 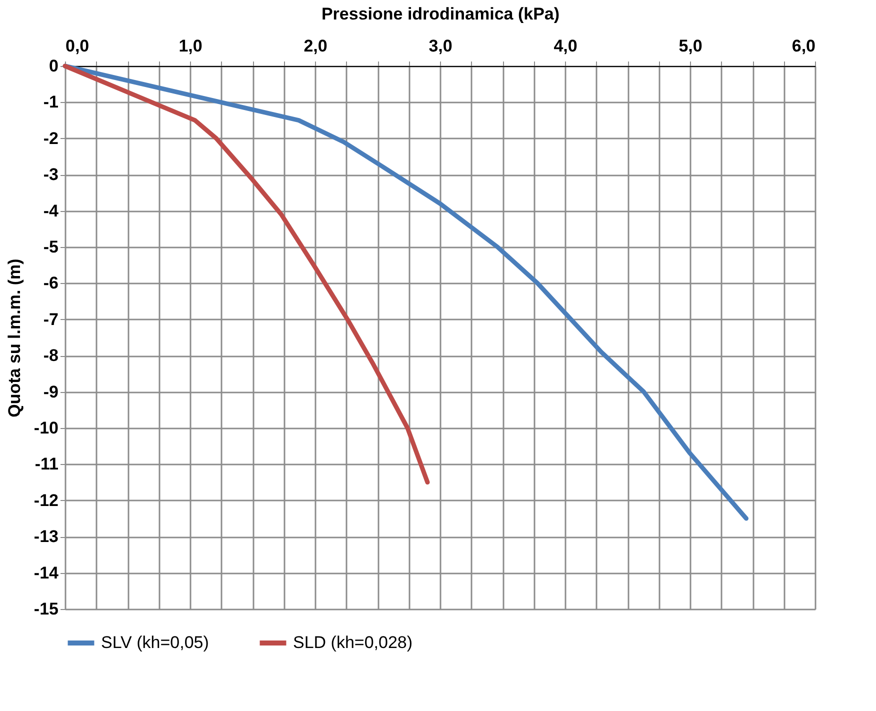 What do you see at coordinates (50, 102) in the screenshot?
I see `y-tick-label: -1` at bounding box center [50, 102].